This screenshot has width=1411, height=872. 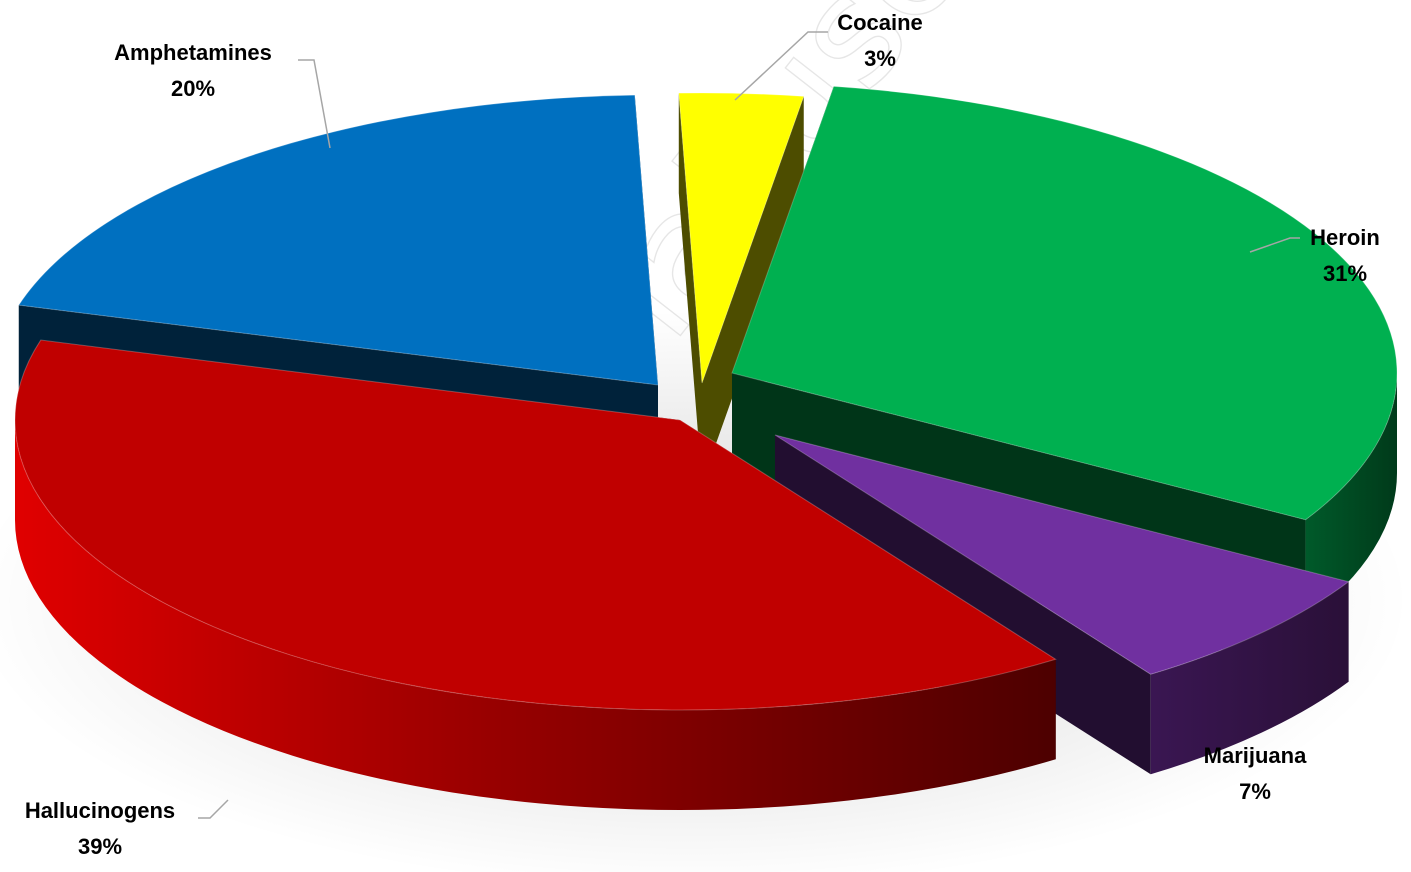 I want to click on heroin-label: Heroin, so click(x=1345, y=237).